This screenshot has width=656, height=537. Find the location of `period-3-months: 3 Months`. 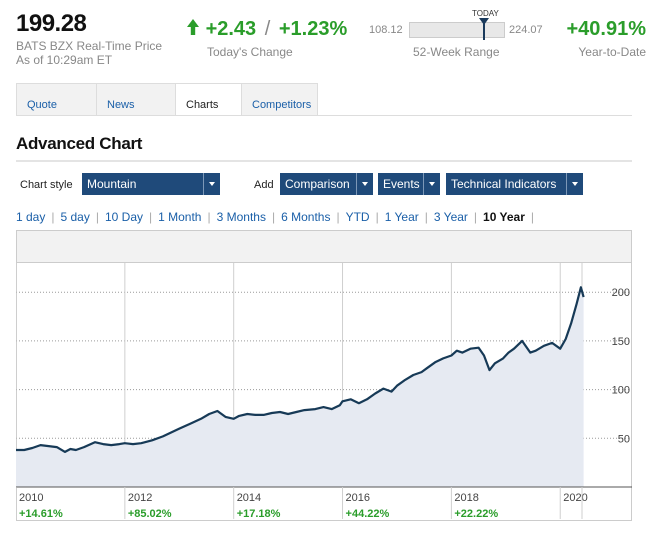

period-3-months: 3 Months is located at coordinates (241, 217).